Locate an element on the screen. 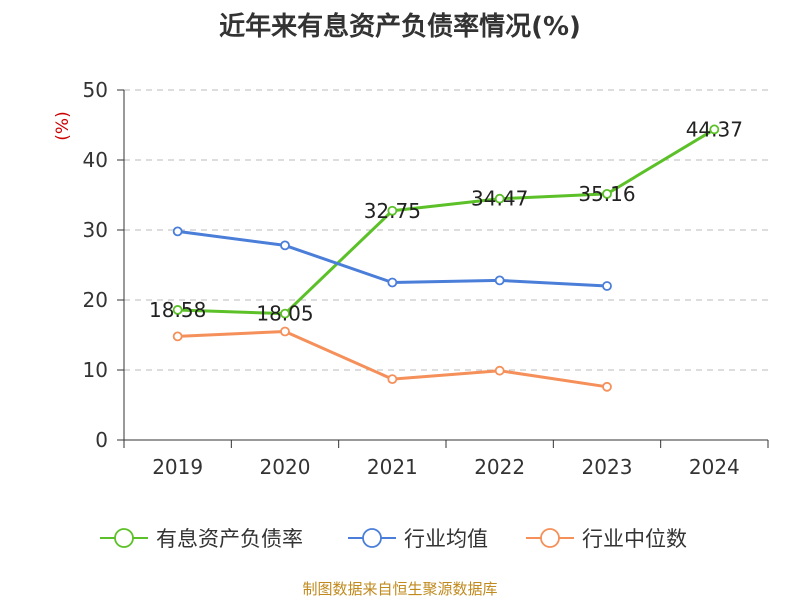 The image size is (800, 600). x-tick-label: 2020 is located at coordinates (285, 467).